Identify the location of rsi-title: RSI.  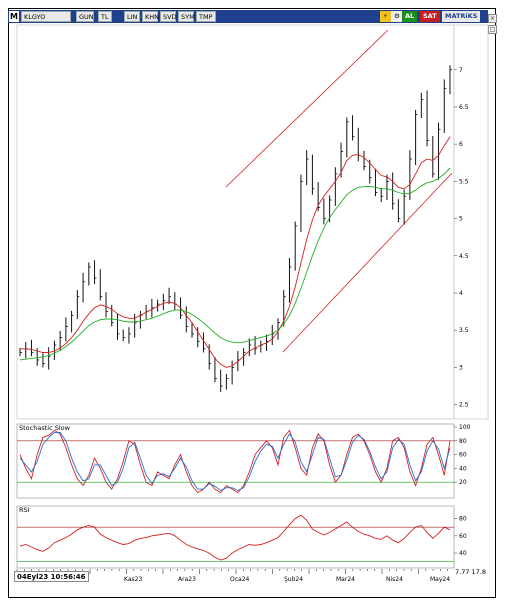
(24, 510).